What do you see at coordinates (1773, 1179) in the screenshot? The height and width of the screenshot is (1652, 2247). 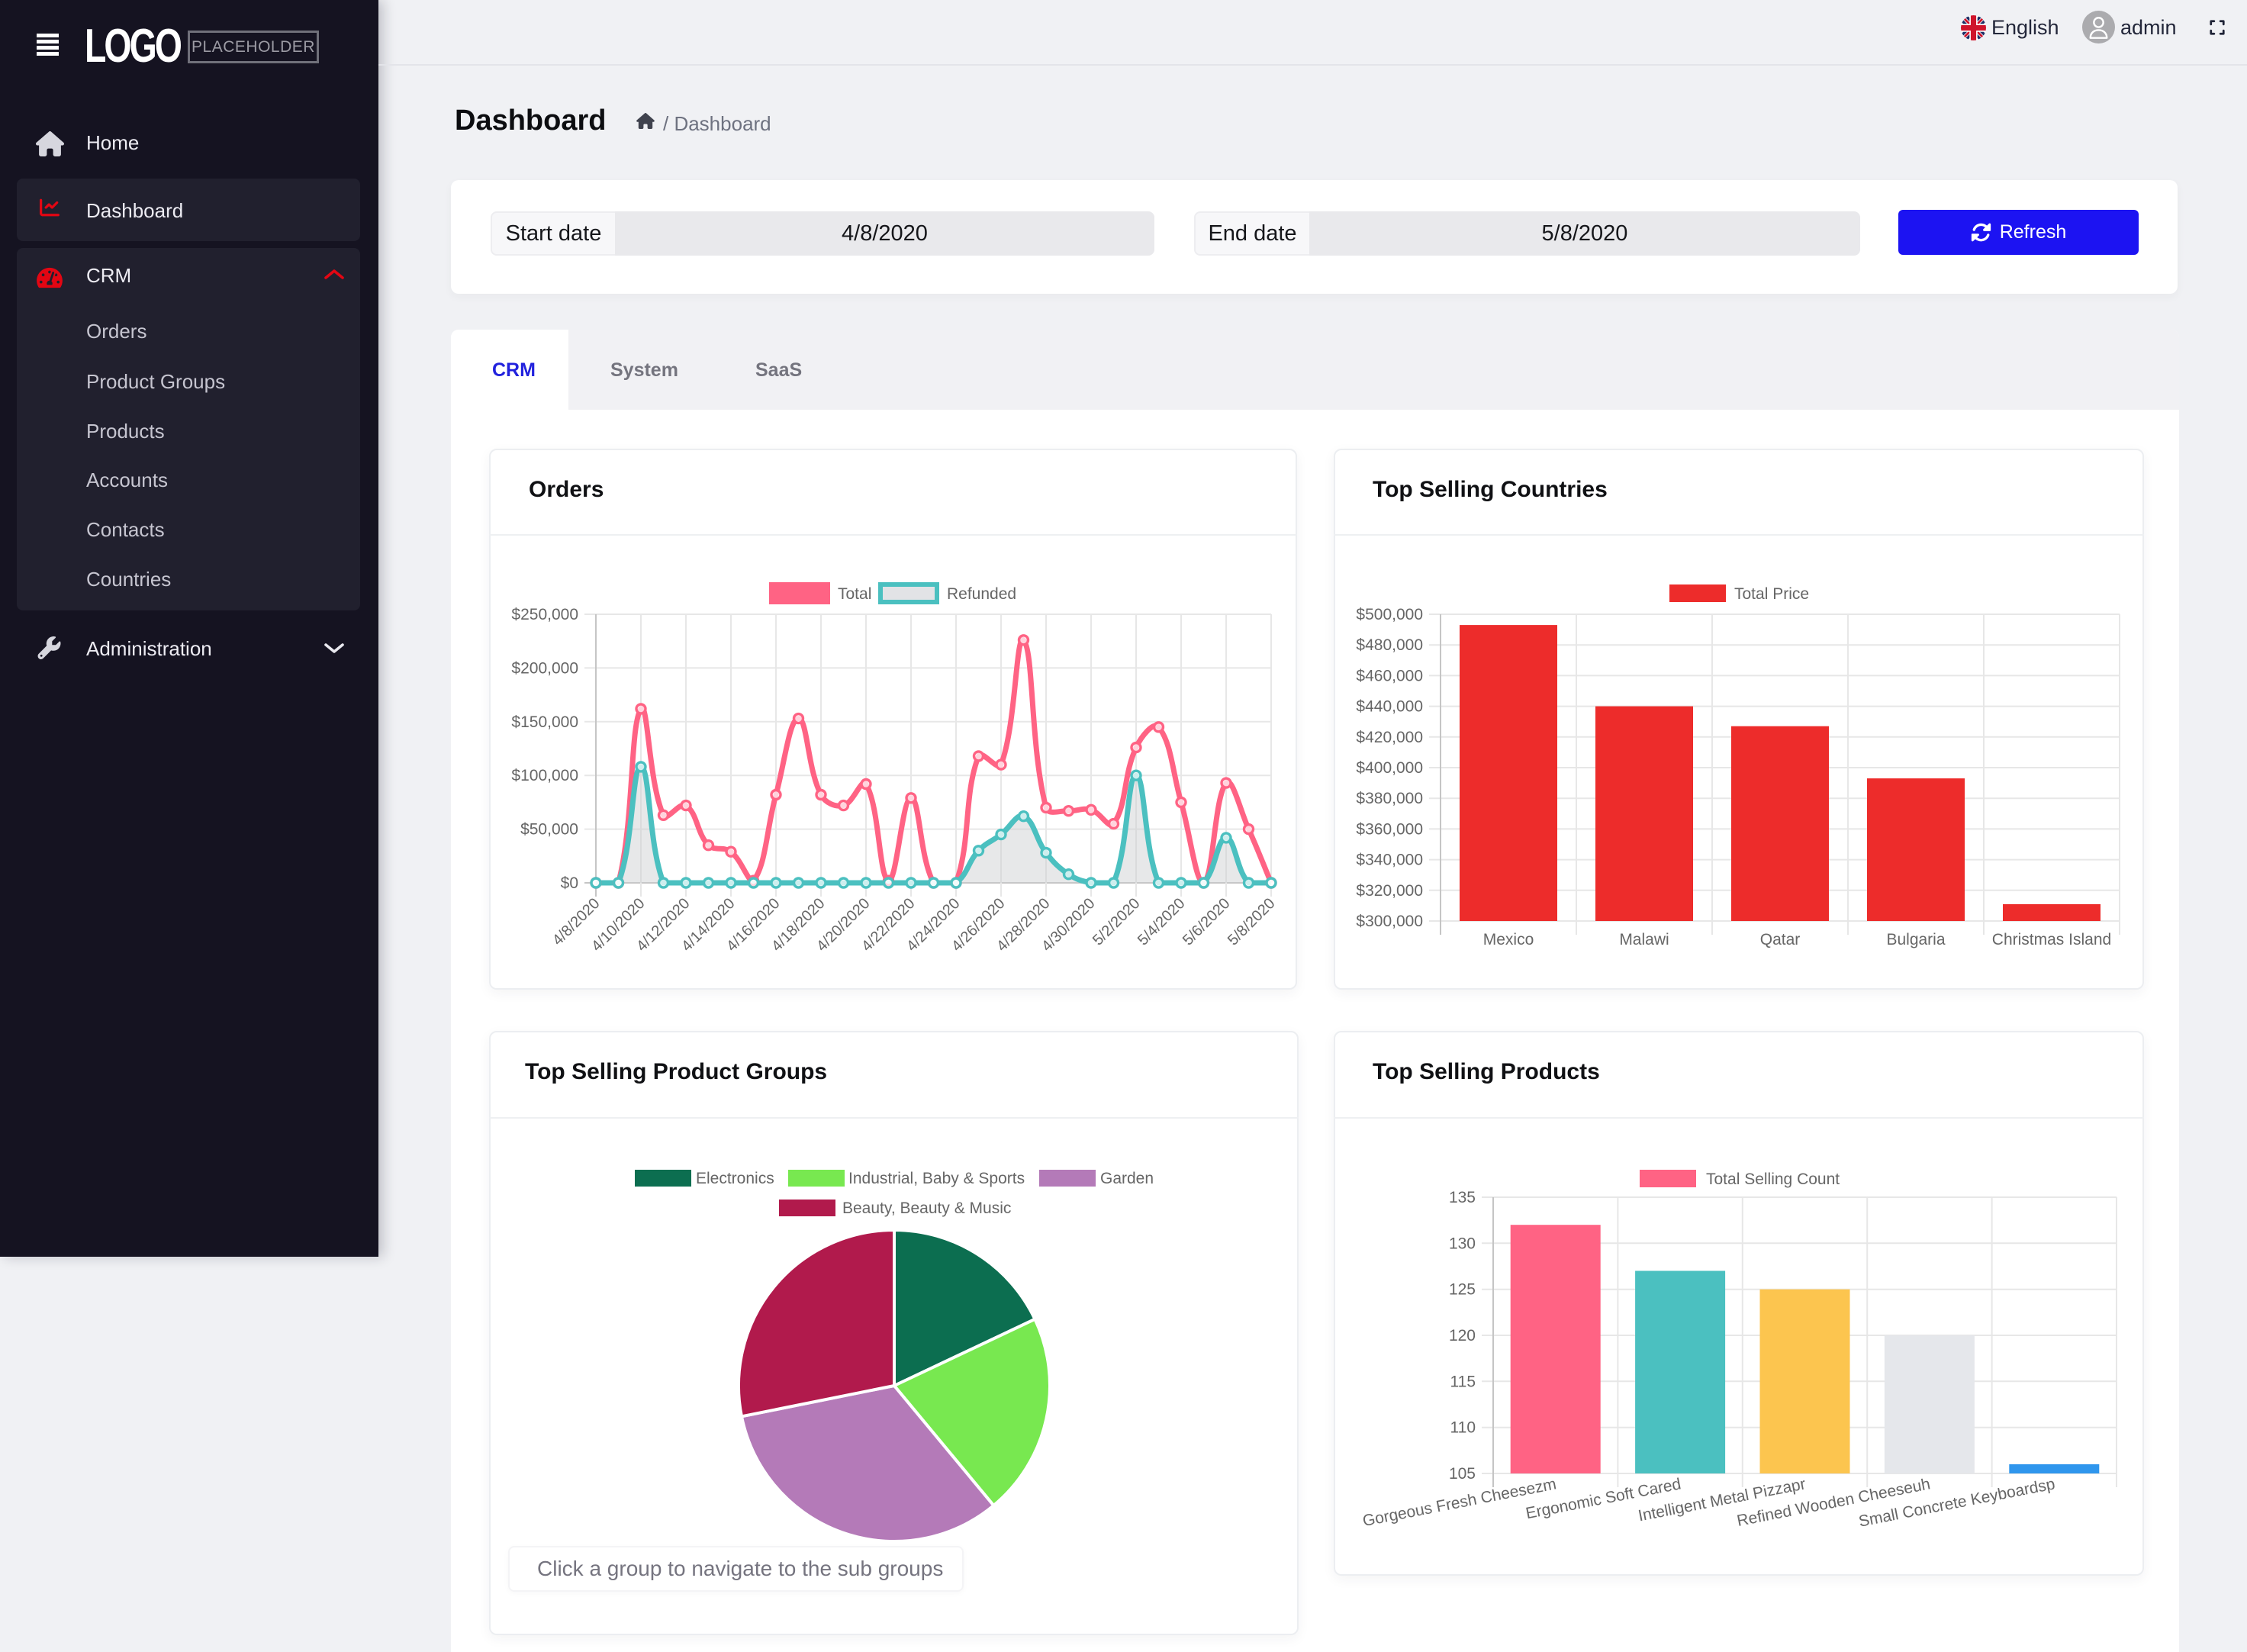 I see `svg-text: Total Selling Count` at bounding box center [1773, 1179].